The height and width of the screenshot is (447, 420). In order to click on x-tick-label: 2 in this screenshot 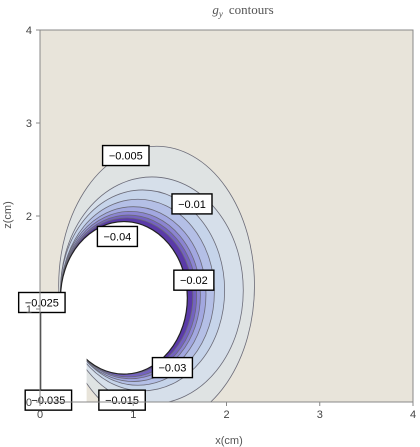, I will do `click(226, 415)`.